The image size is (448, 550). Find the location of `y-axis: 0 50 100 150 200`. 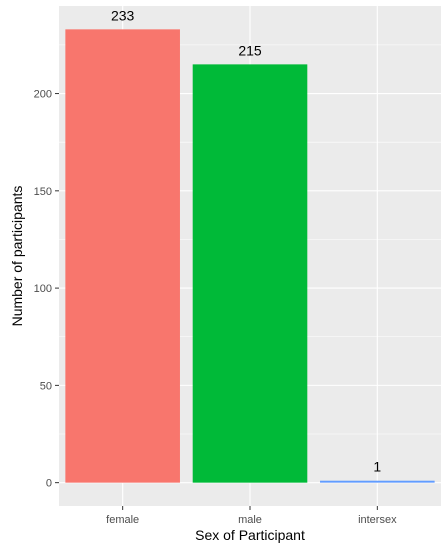

y-axis: 0 50 100 150 200 is located at coordinates (46, 289).